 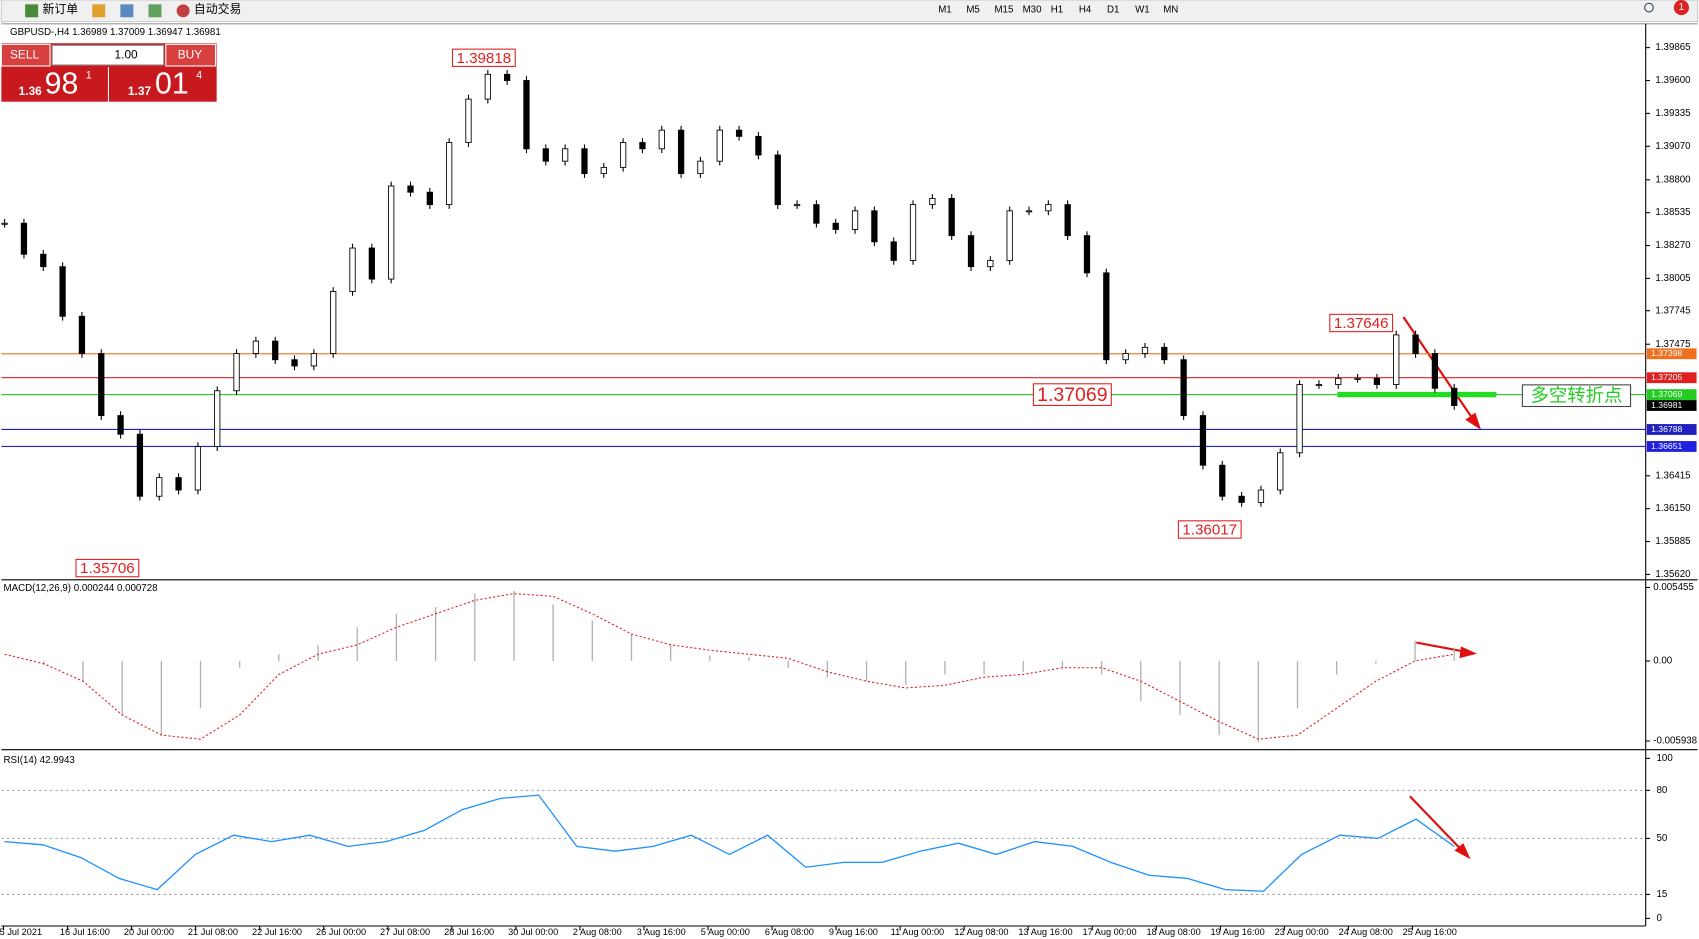 What do you see at coordinates (213, 932) in the screenshot?
I see `x-tick-label: 21 Jul 08:00` at bounding box center [213, 932].